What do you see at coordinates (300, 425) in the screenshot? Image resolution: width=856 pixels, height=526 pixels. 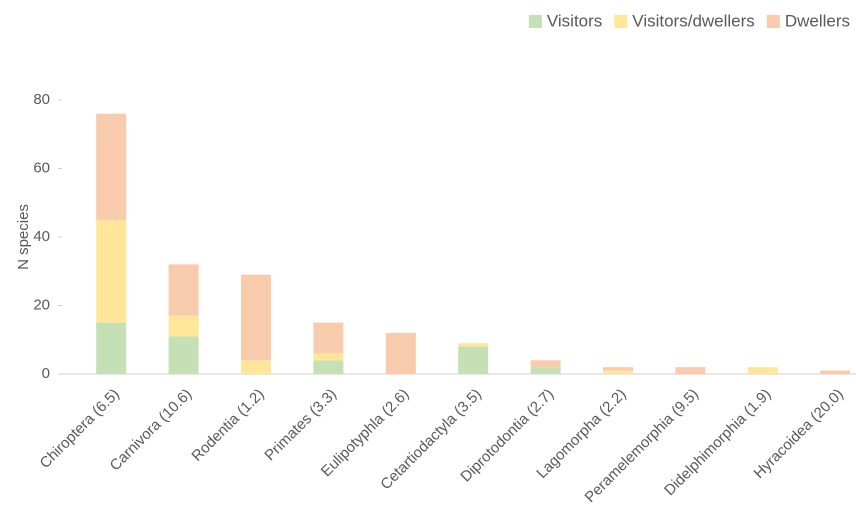 I see `x-tick-label: Primates (3.3)` at bounding box center [300, 425].